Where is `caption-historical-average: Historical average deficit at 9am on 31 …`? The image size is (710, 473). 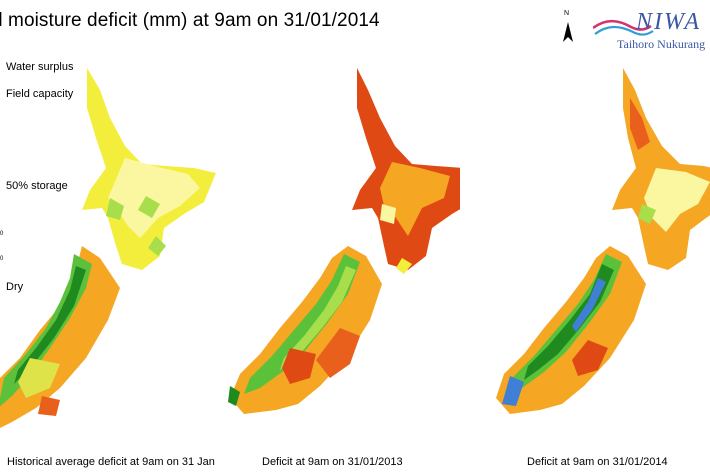 caption-historical-average: Historical average deficit at 9am on 31 … is located at coordinates (111, 462).